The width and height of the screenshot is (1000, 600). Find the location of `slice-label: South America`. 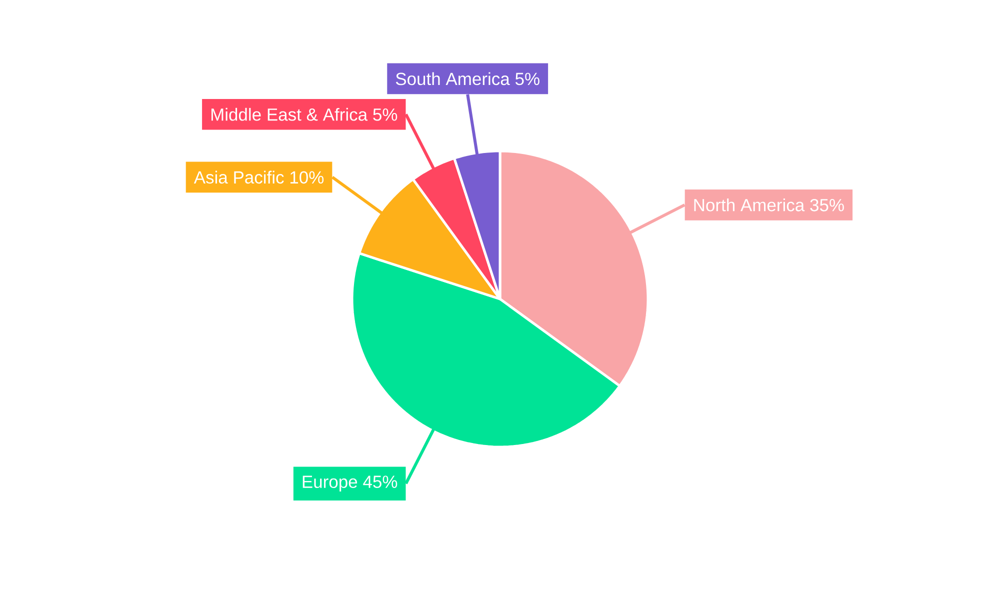

slice-label: South America is located at coordinates (453, 79).